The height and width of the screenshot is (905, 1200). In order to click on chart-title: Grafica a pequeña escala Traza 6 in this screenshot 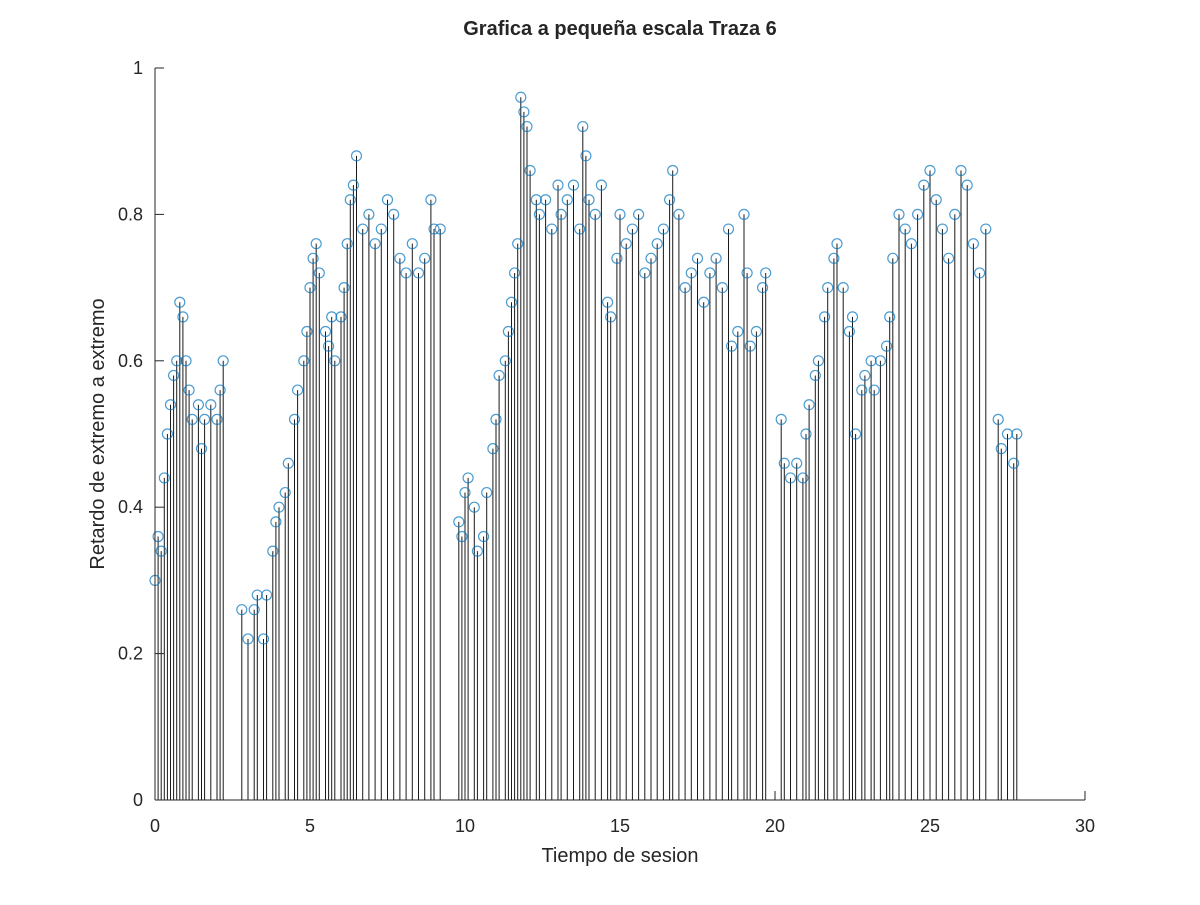, I will do `click(620, 29)`.